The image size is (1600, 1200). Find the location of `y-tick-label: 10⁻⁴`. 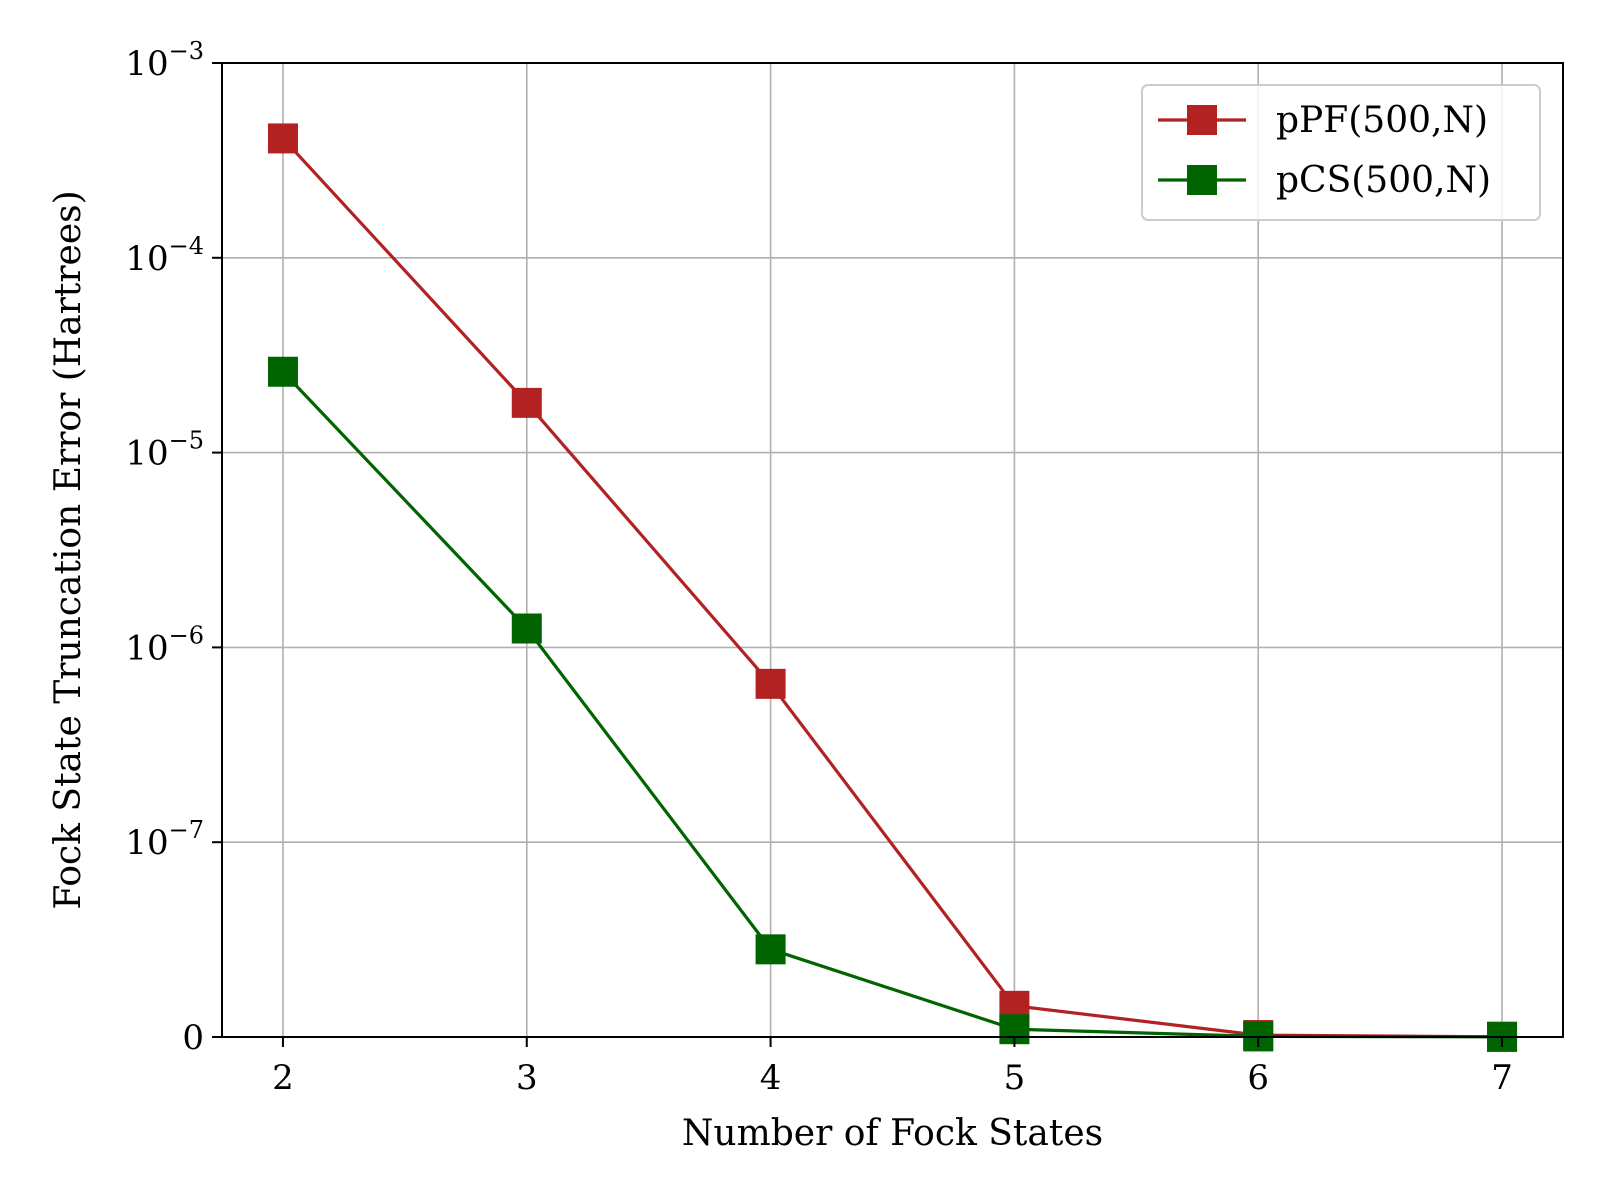

y-tick-label: 10⁻⁴ is located at coordinates (164, 255).